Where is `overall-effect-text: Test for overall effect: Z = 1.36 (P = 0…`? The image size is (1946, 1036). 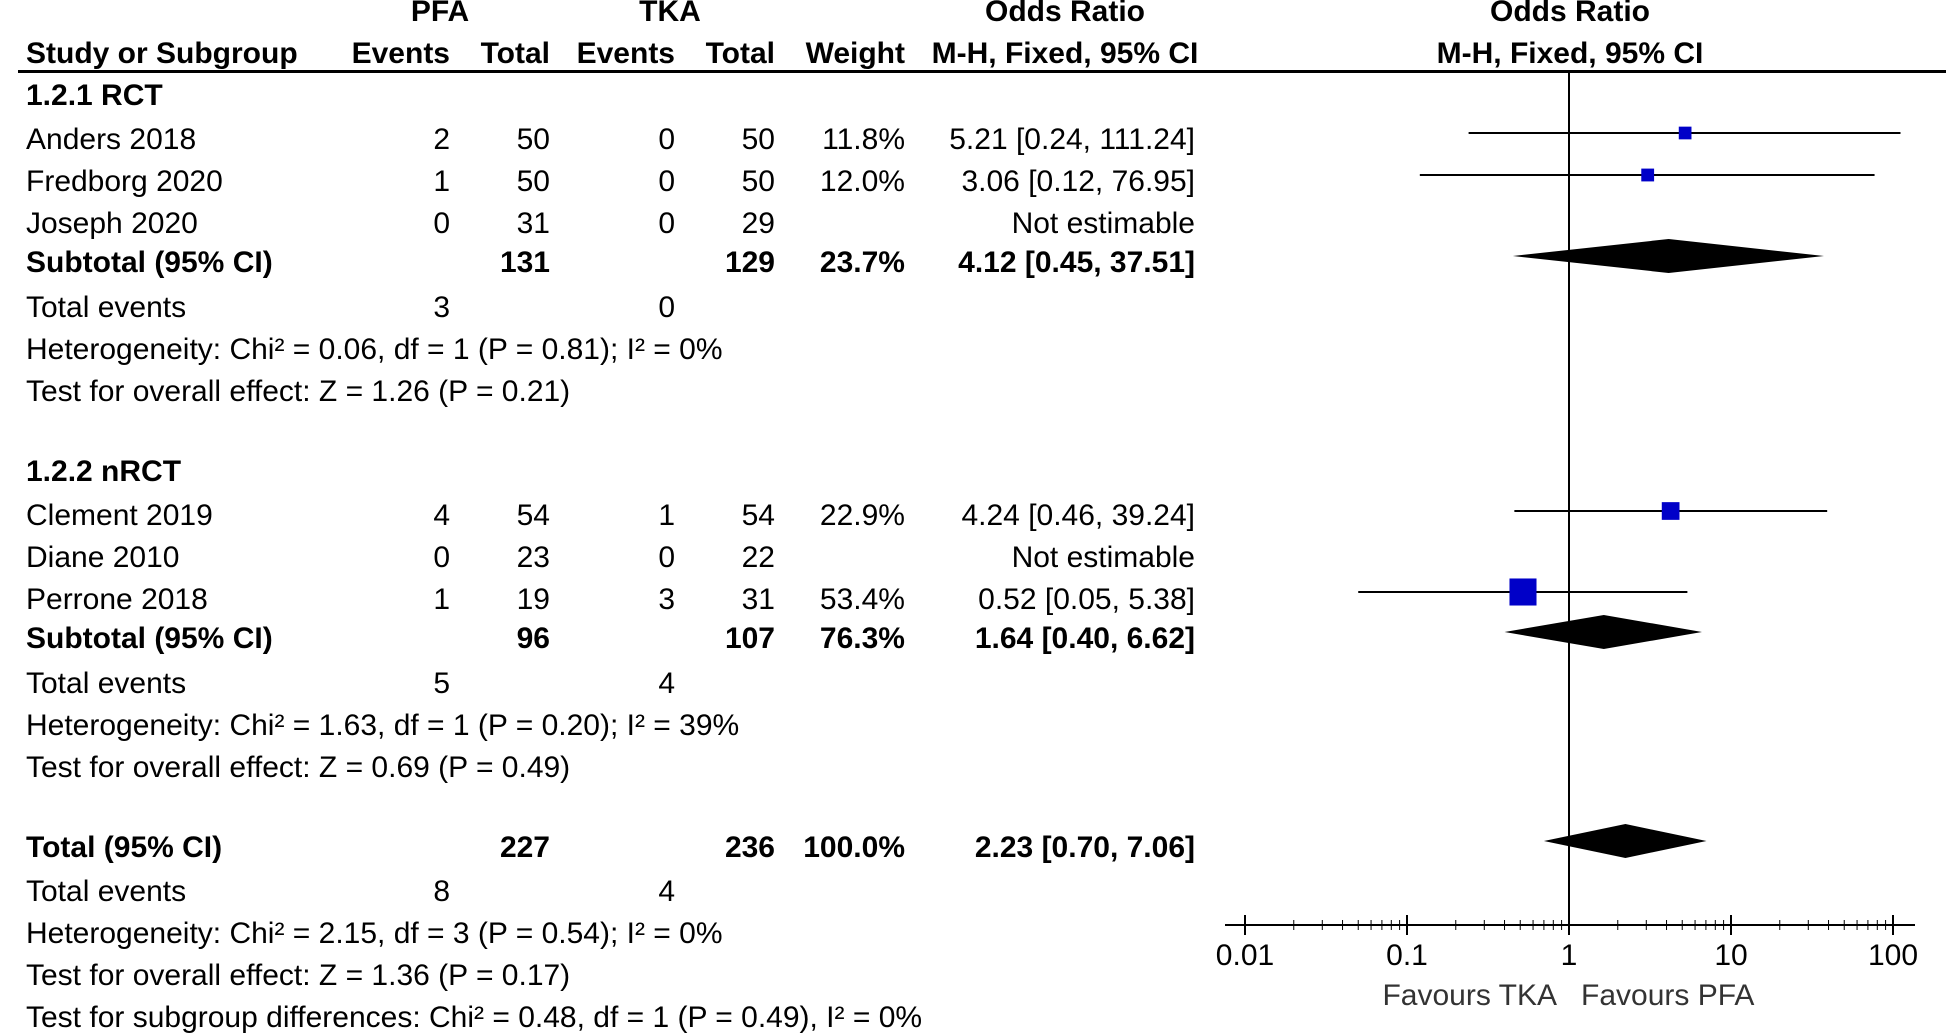 overall-effect-text: Test for overall effect: Z = 1.36 (P = 0… is located at coordinates (298, 975).